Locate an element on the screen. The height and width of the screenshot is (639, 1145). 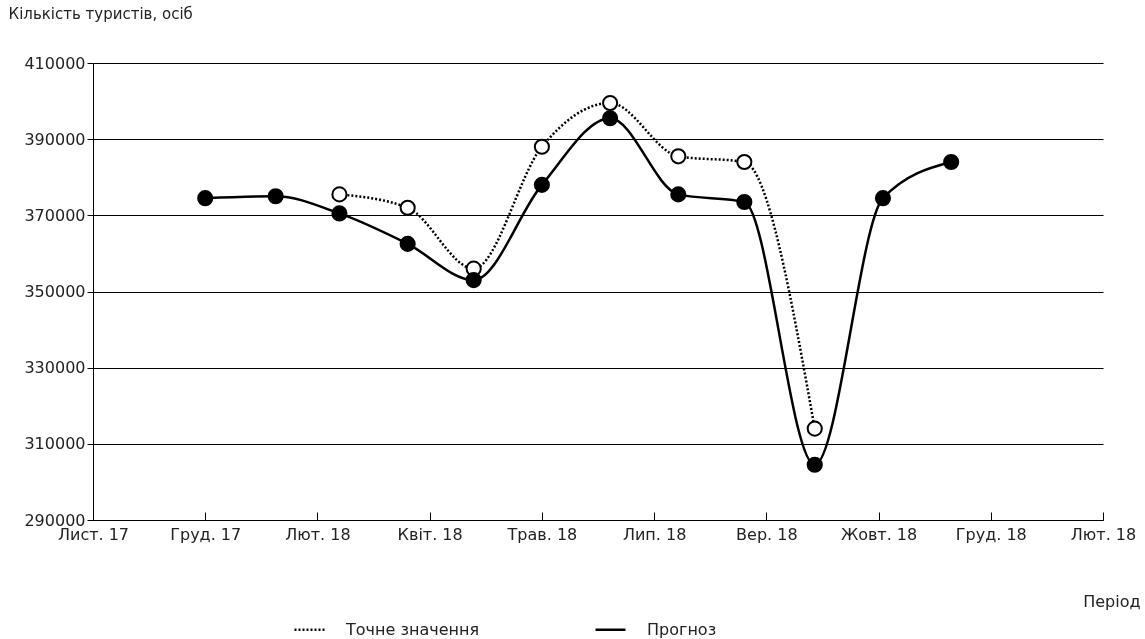
x-tick-label: Вер. 18 is located at coordinates (767, 534).